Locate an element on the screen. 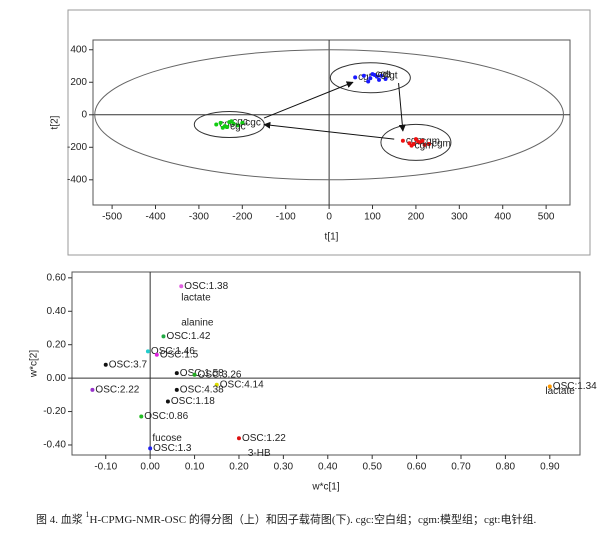 This screenshot has height=542, width=604. annotation: fucose is located at coordinates (167, 438).